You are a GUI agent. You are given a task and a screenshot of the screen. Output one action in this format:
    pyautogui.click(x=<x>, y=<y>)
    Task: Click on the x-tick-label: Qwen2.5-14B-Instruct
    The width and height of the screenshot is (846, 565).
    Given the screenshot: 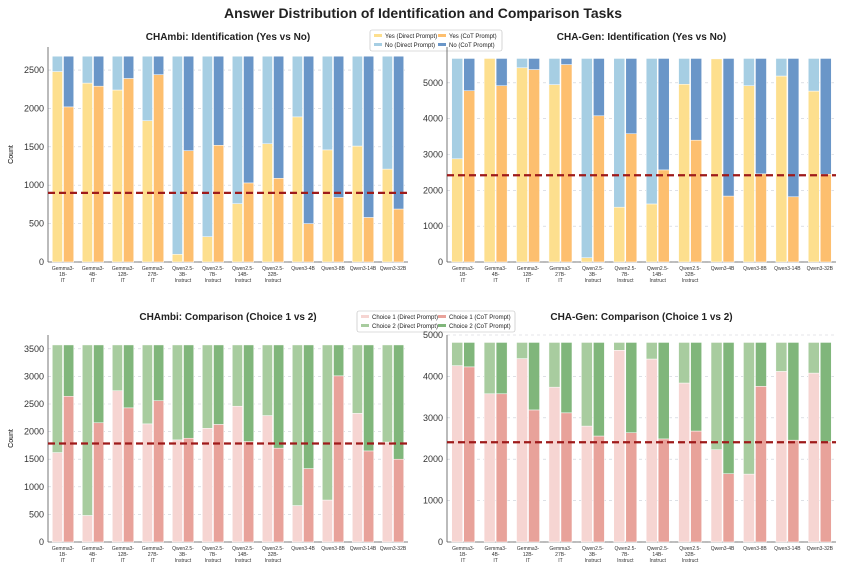 What is the action you would take?
    pyautogui.click(x=243, y=275)
    